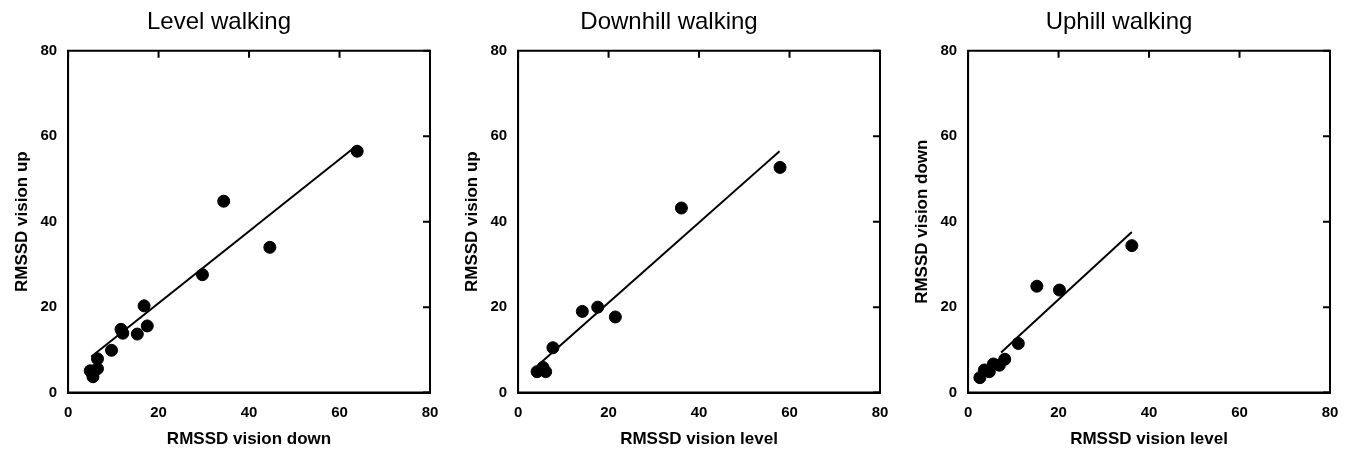 The image size is (1350, 458). What do you see at coordinates (219, 21) in the screenshot?
I see `chart-title: Level walking` at bounding box center [219, 21].